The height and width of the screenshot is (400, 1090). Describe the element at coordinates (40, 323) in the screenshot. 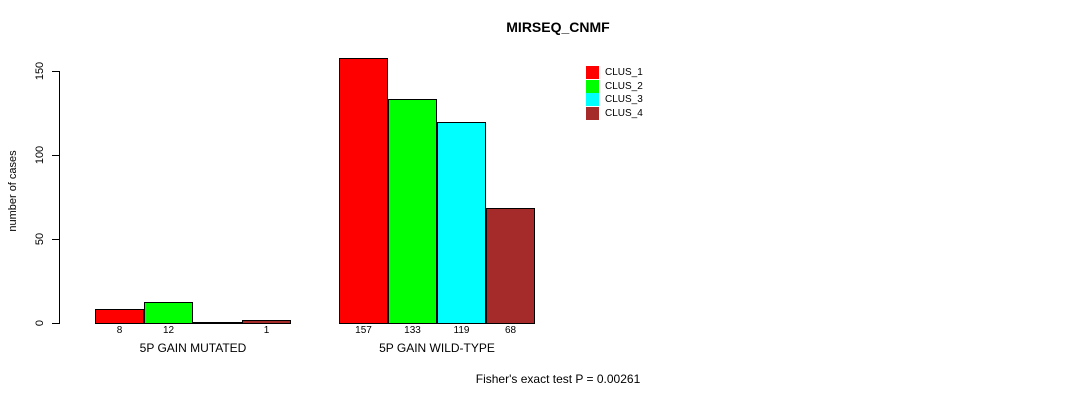

I see `y-tick-label: 0` at that location.